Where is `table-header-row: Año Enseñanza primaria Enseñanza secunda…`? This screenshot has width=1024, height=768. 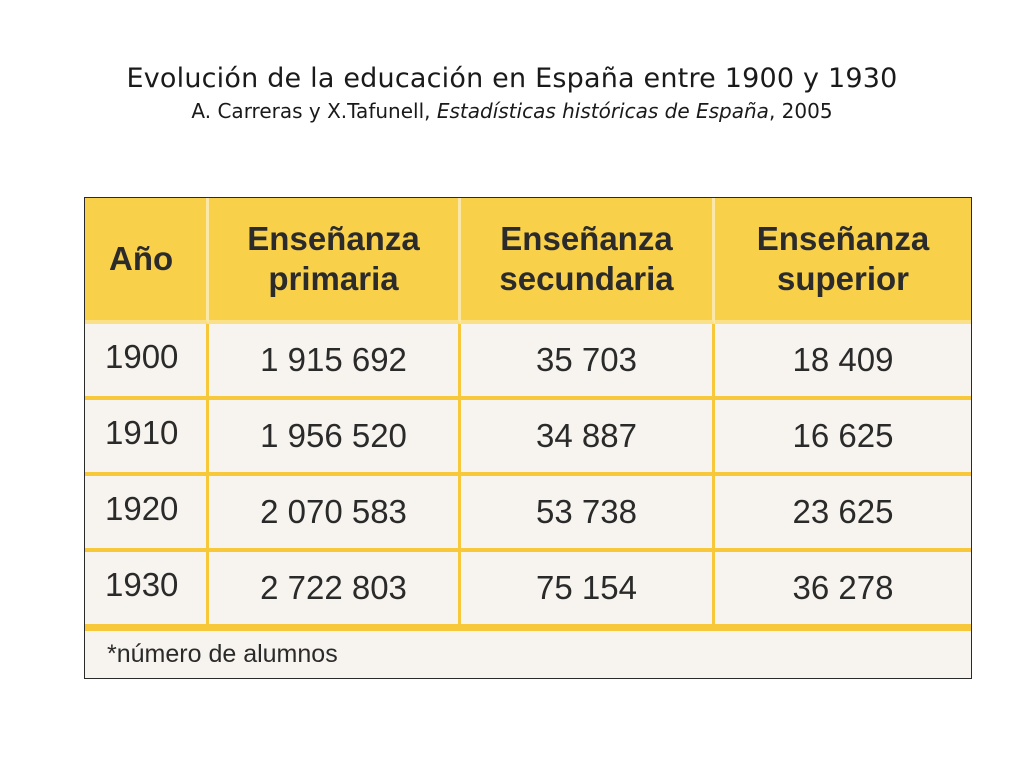 table-header-row: Año Enseñanza primaria Enseñanza secunda… is located at coordinates (528, 261).